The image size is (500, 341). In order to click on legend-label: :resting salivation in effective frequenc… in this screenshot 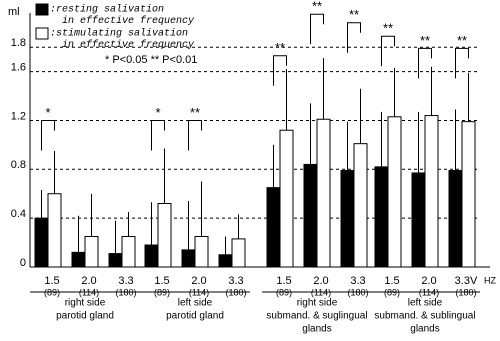, I will do `click(122, 15)`.